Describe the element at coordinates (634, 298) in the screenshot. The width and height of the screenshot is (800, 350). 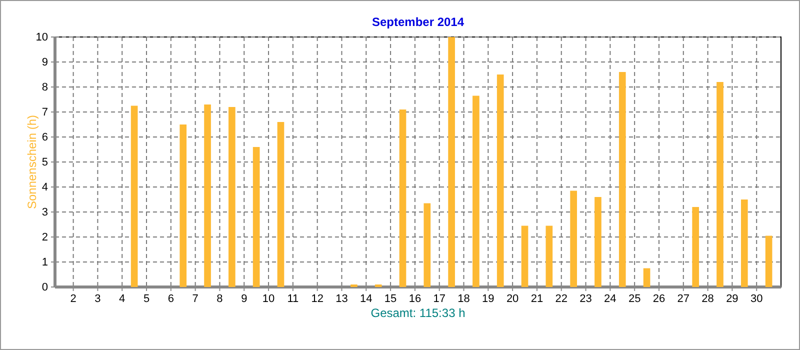
I see `x-tick-label: 25` at that location.